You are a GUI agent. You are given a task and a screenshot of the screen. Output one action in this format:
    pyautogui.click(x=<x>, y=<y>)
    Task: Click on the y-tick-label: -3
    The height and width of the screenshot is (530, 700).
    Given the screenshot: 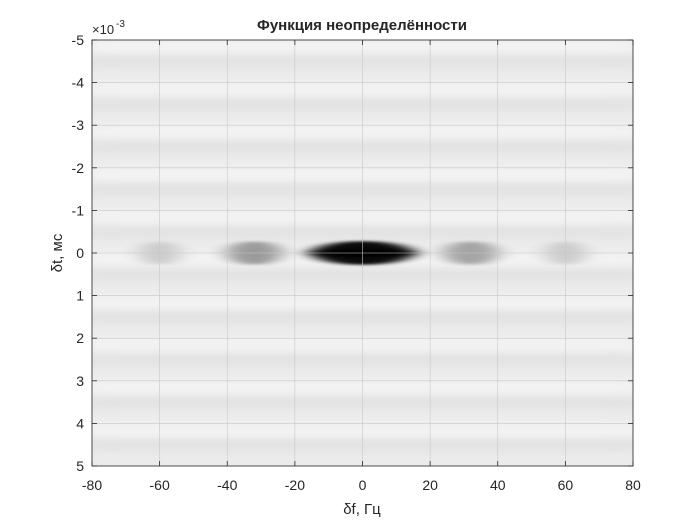 What is the action you would take?
    pyautogui.click(x=78, y=125)
    